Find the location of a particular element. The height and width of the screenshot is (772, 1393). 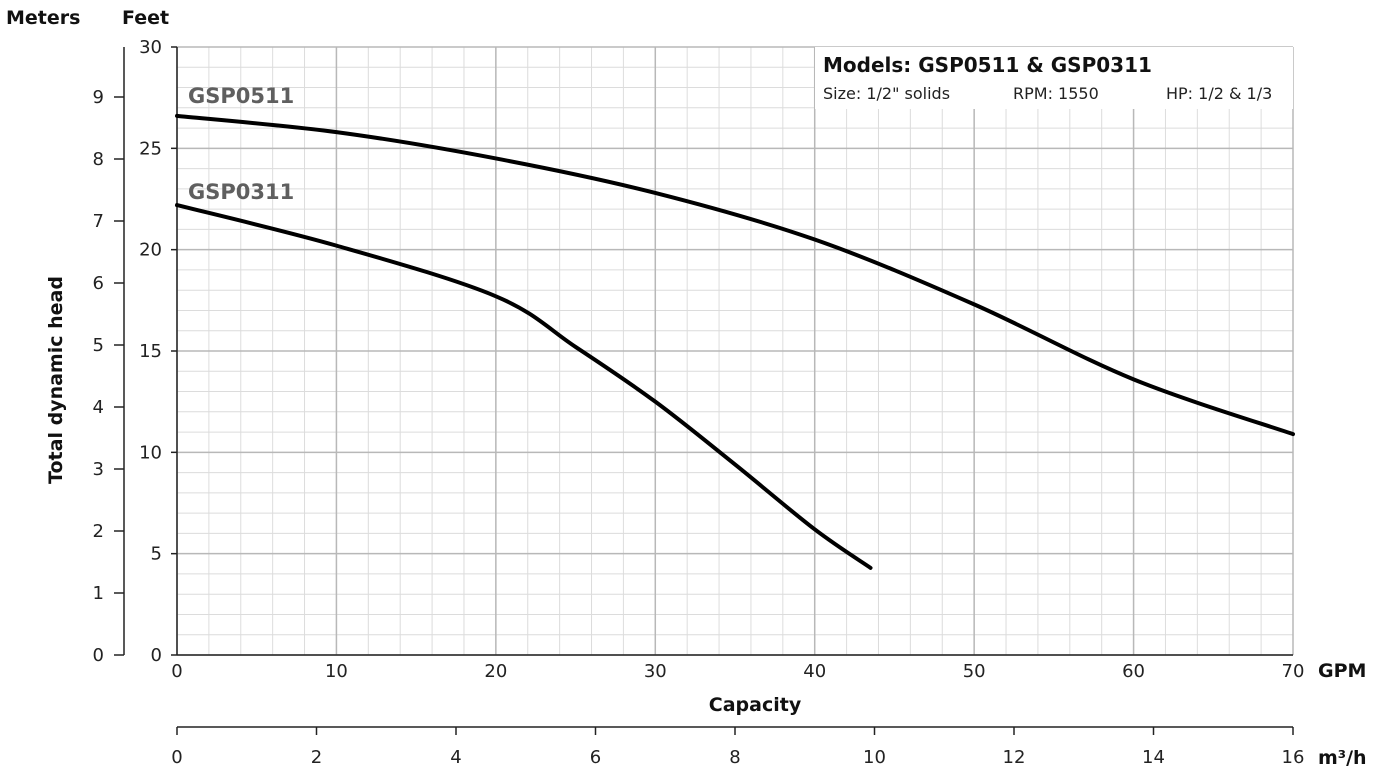

series-label-gsp0511: GSP0511 is located at coordinates (241, 96).